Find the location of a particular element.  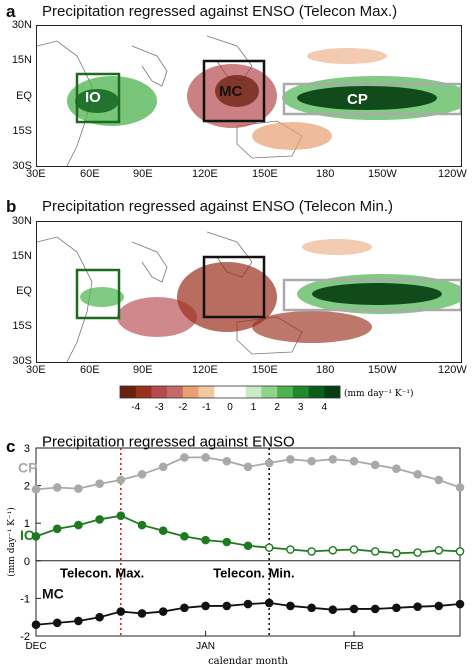

panel-a-lon-tick: 150W is located at coordinates (382, 174).